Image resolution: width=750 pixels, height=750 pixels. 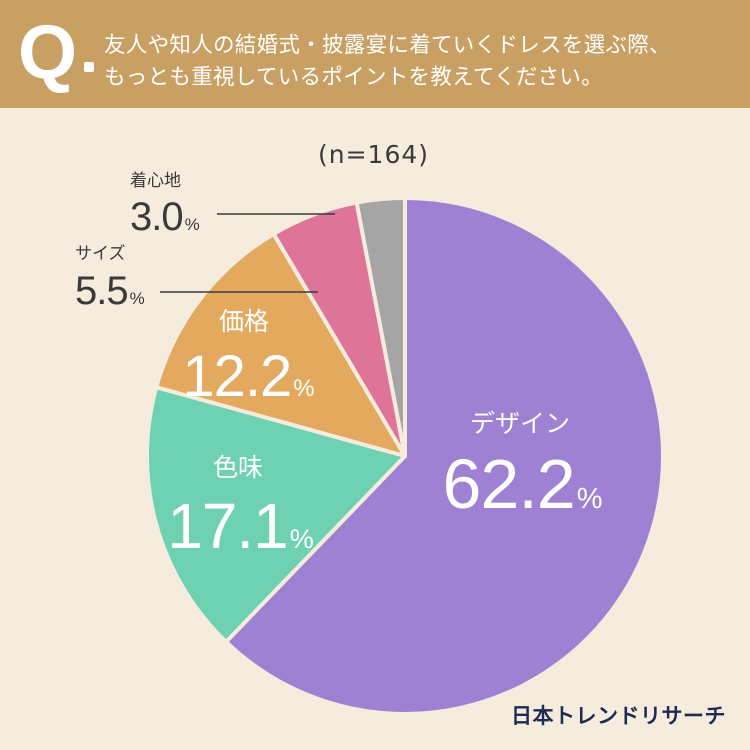 I want to click on slice-value-0: 62.2%, so click(x=521, y=484).